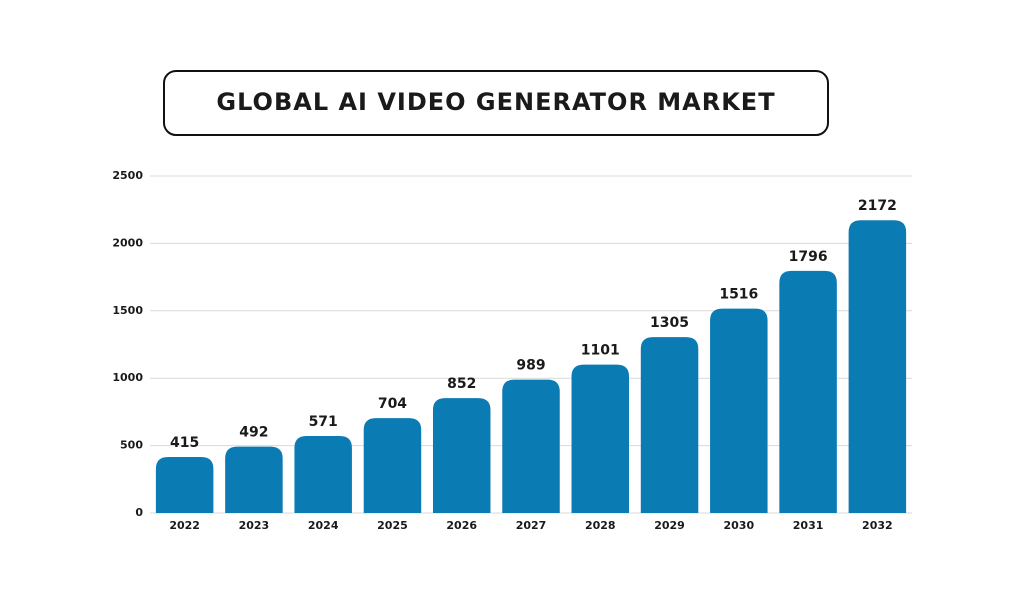  What do you see at coordinates (461, 525) in the screenshot?
I see `x-tick-label: 2026` at bounding box center [461, 525].